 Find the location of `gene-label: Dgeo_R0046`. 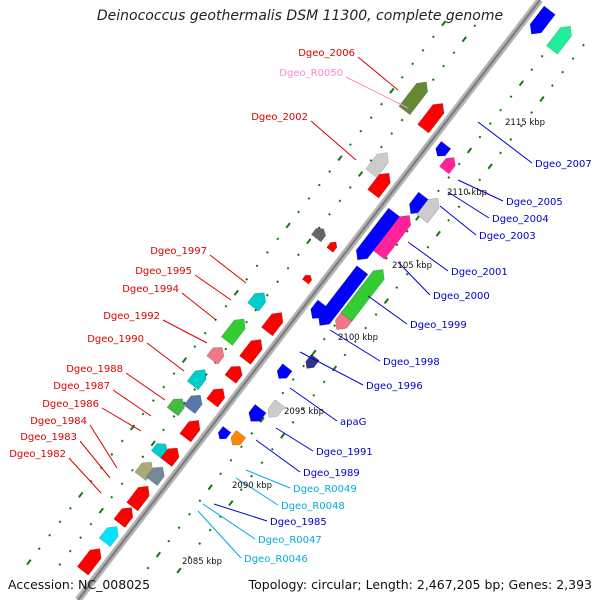

gene-label: Dgeo_R0046 is located at coordinates (276, 559).